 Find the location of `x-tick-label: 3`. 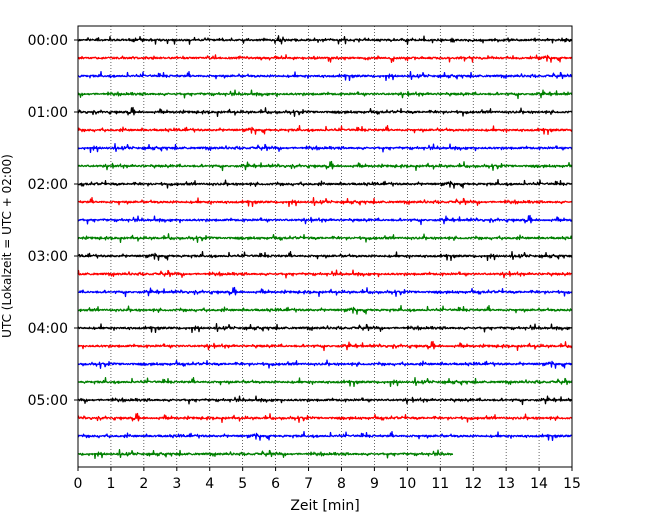

x-tick-label: 3 is located at coordinates (176, 484).